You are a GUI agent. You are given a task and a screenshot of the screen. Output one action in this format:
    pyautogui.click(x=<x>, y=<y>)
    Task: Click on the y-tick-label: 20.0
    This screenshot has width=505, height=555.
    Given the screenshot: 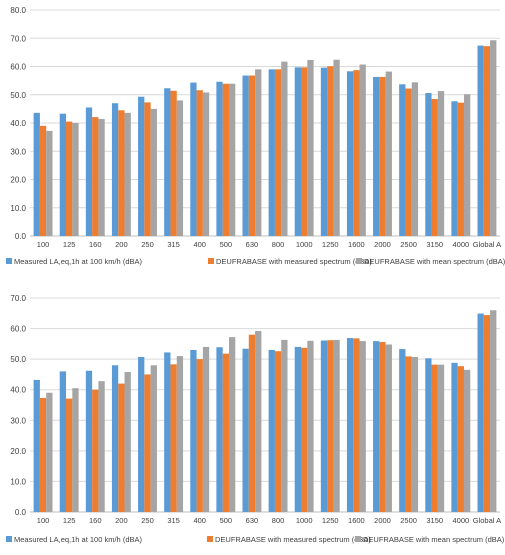 What is the action you would take?
    pyautogui.click(x=18, y=451)
    